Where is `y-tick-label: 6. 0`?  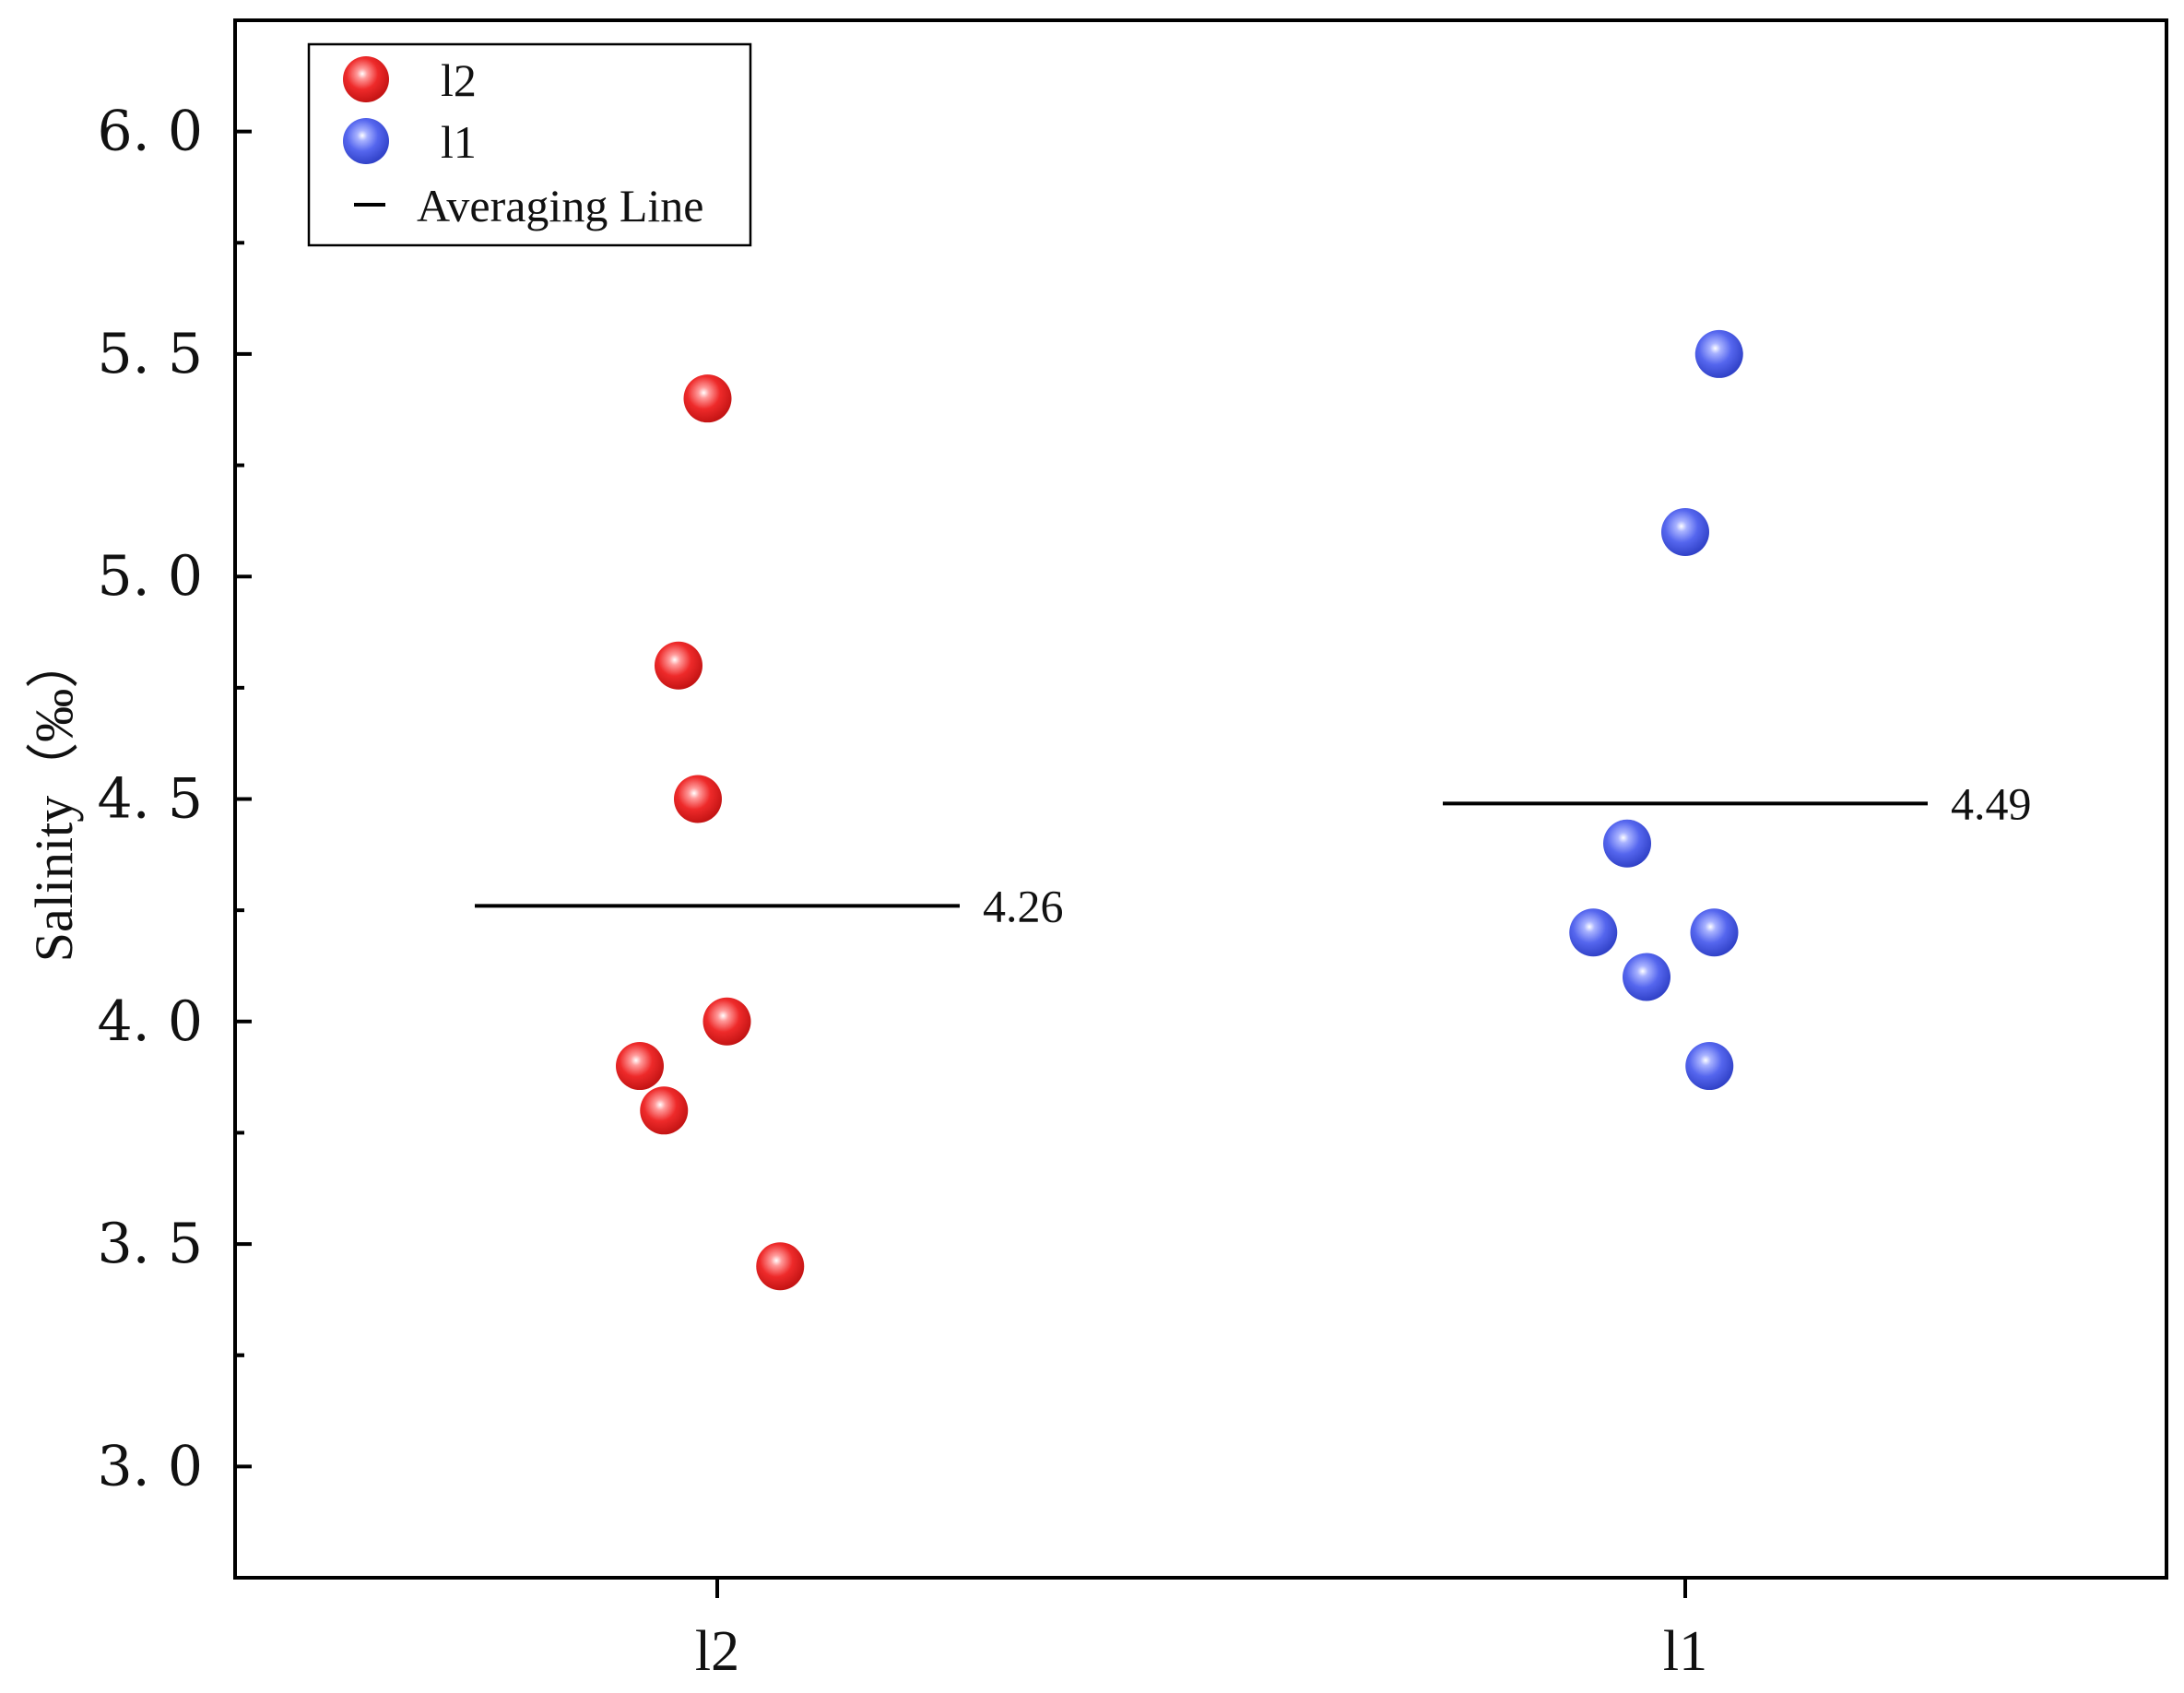 y-tick-label: 6. 0 is located at coordinates (151, 132).